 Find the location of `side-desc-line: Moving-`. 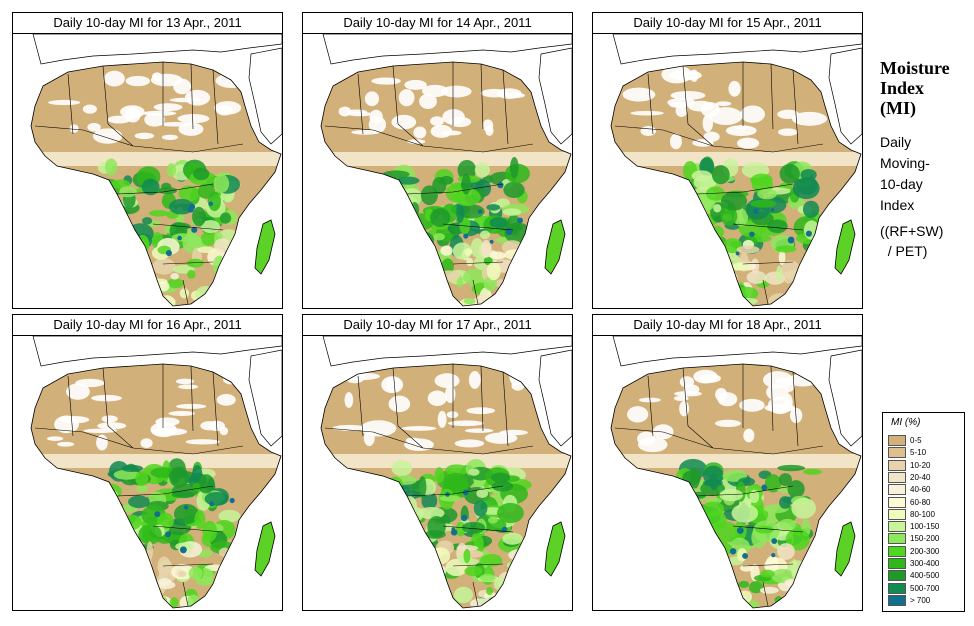

side-desc-line: Moving- is located at coordinates (905, 163).